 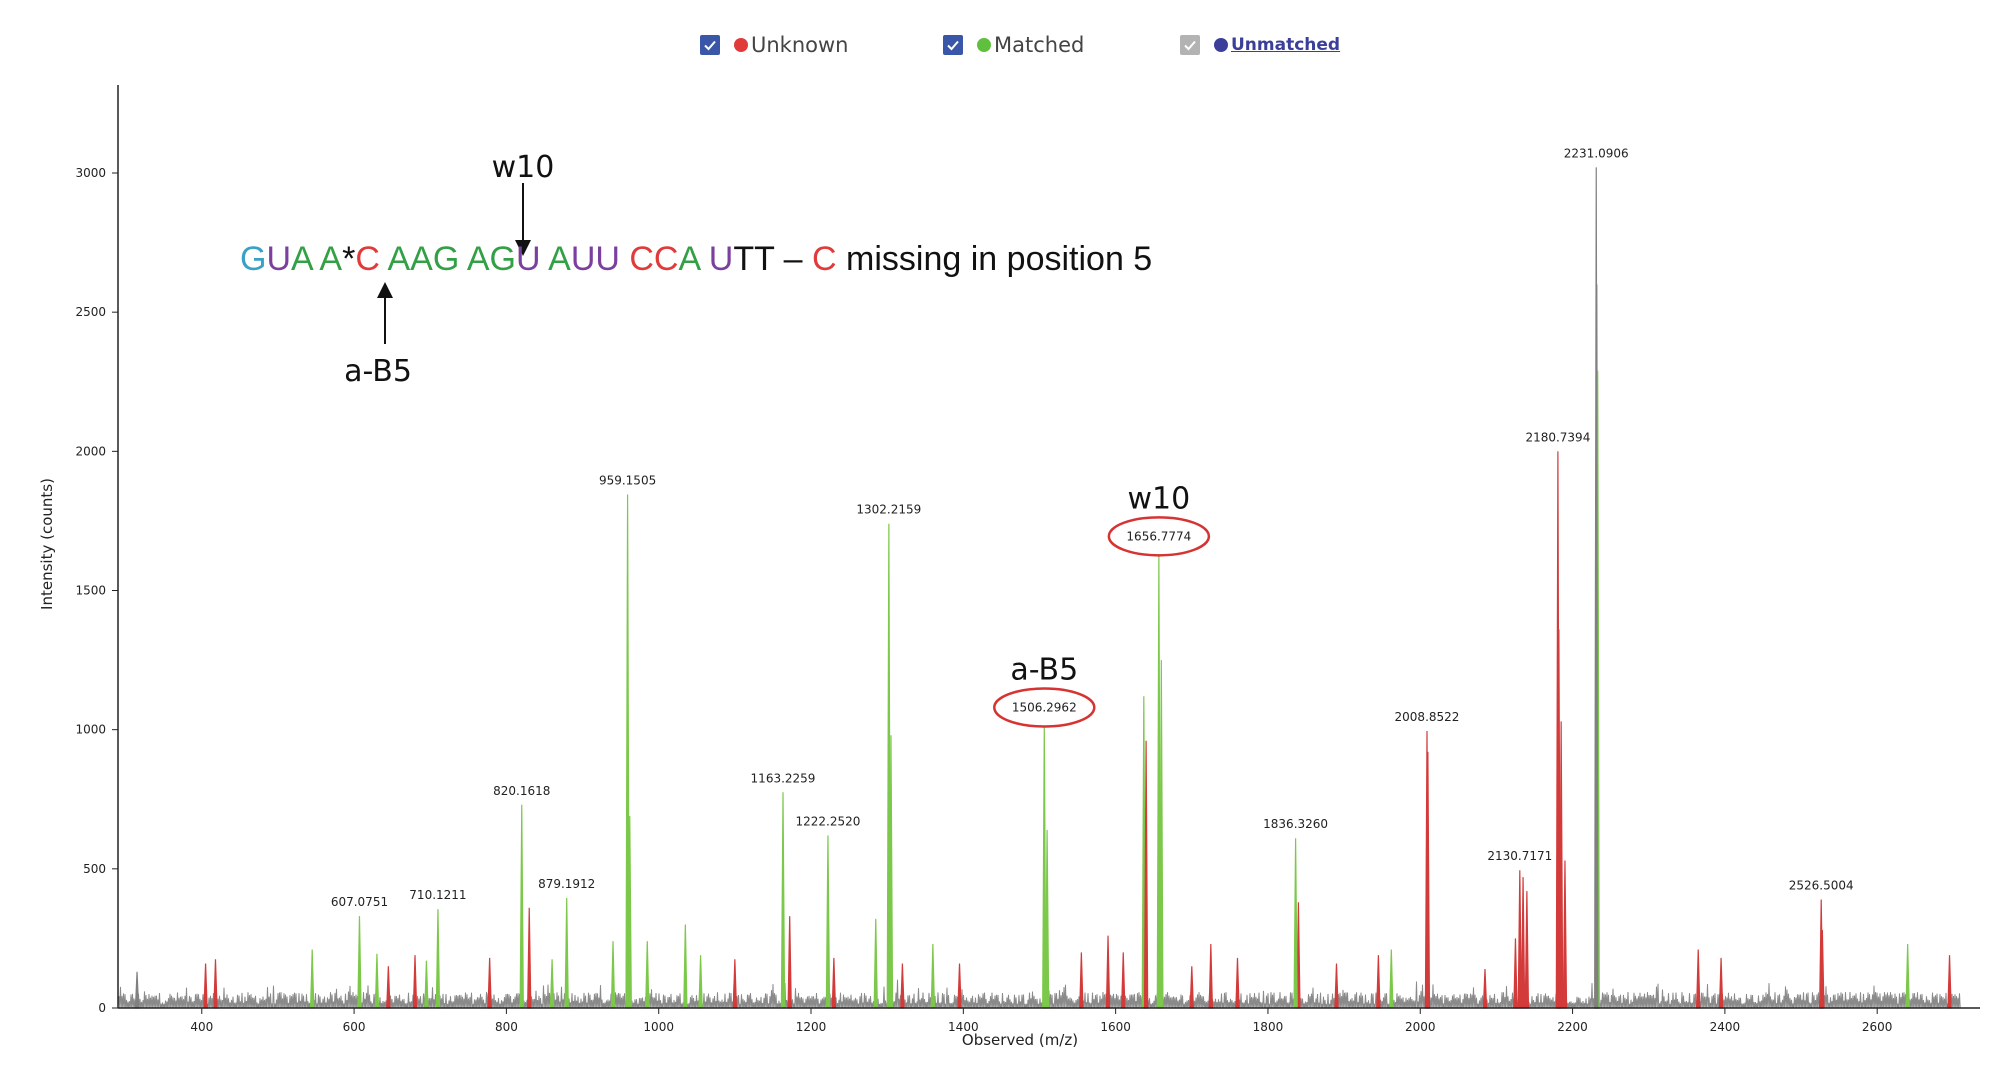 I want to click on y-tick-label: 1500, so click(x=90, y=591).